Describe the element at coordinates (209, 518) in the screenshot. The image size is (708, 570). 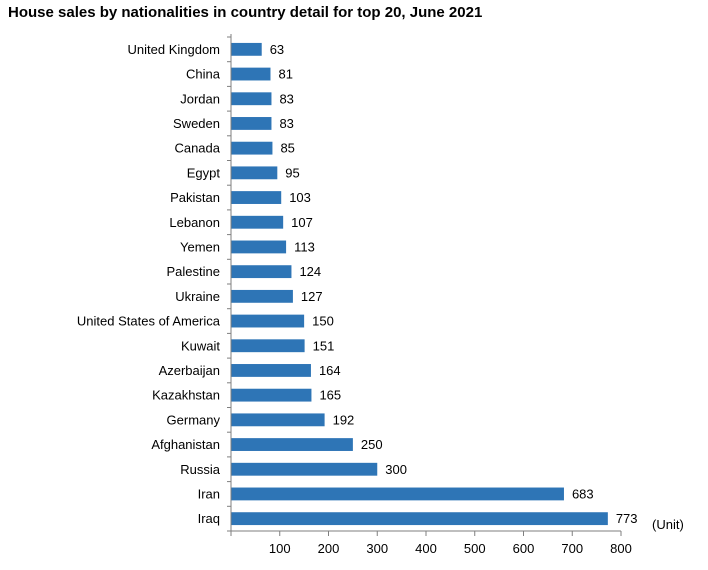
I see `category-label: Iraq` at that location.